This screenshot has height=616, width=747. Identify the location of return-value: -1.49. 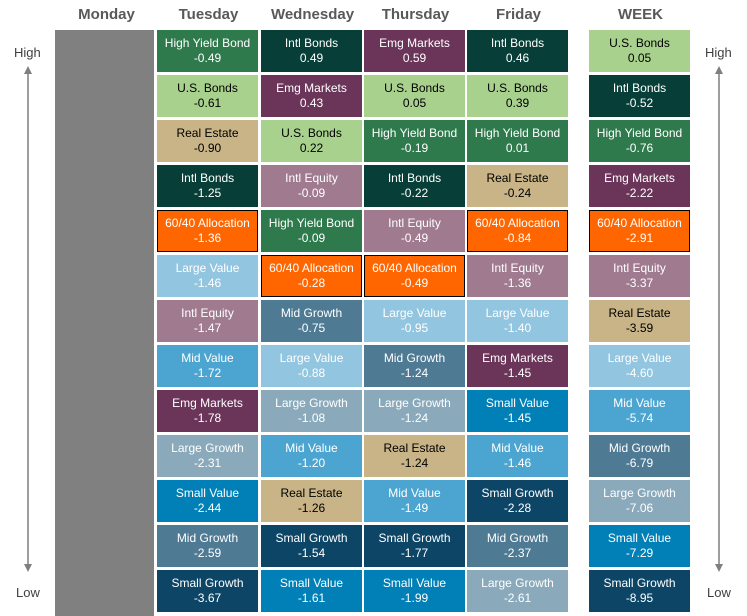
(414, 508).